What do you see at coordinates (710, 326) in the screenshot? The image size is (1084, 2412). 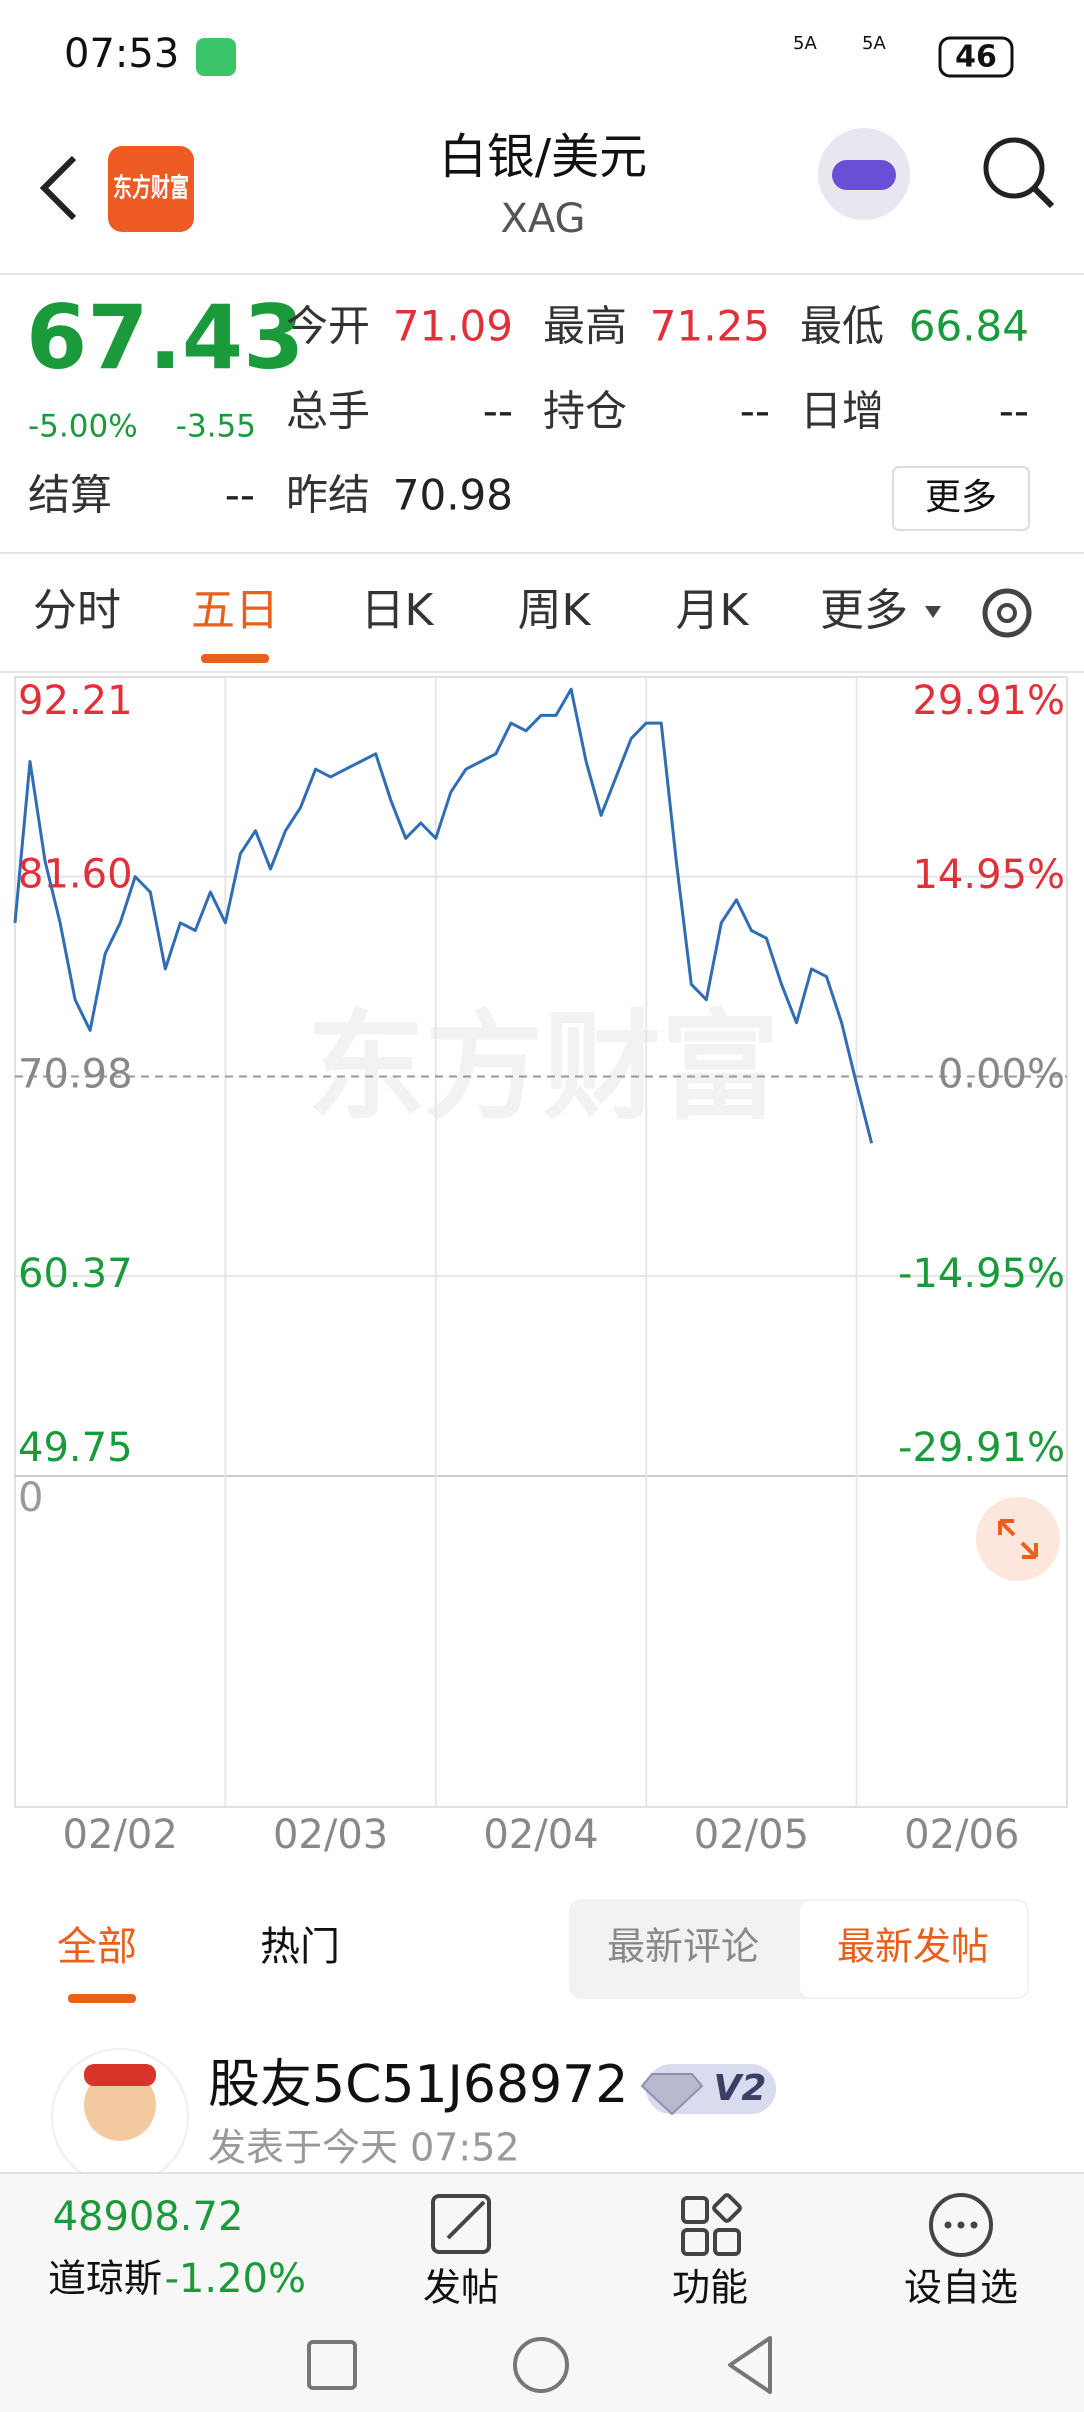 I see `field-value: 71.25` at bounding box center [710, 326].